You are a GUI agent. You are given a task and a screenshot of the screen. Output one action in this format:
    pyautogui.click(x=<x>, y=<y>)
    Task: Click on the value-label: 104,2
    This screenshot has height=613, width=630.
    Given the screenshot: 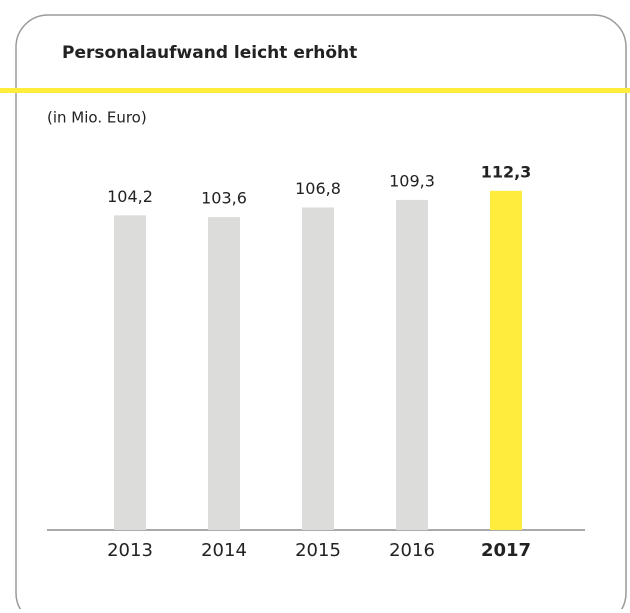 What is the action you would take?
    pyautogui.click(x=130, y=196)
    